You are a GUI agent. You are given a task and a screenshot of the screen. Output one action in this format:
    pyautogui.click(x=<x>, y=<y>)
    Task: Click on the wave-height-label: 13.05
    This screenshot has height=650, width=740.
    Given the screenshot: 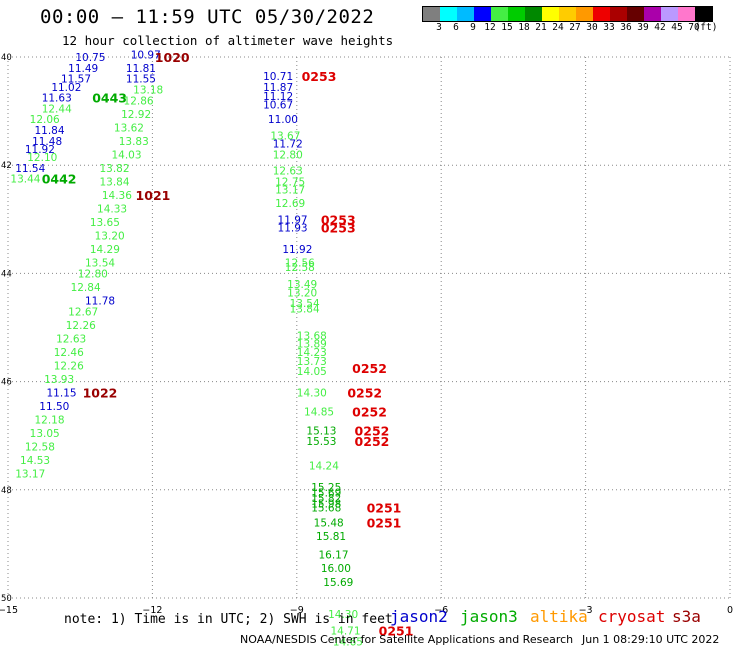 What is the action you would take?
    pyautogui.click(x=45, y=434)
    